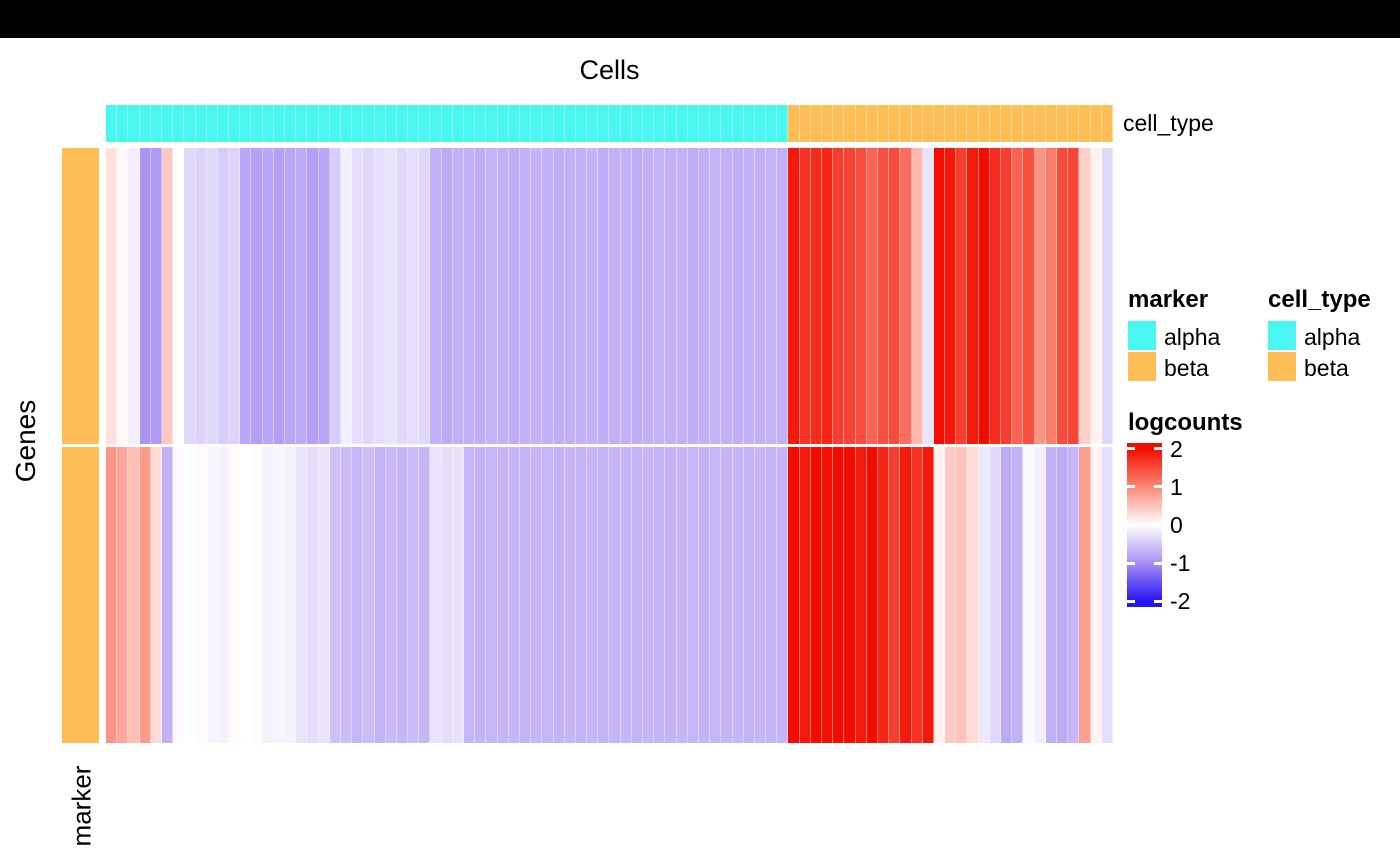 This screenshot has height=866, width=1400. What do you see at coordinates (81, 806) in the screenshot?
I see `marker-annotation-axis-label: marker` at bounding box center [81, 806].